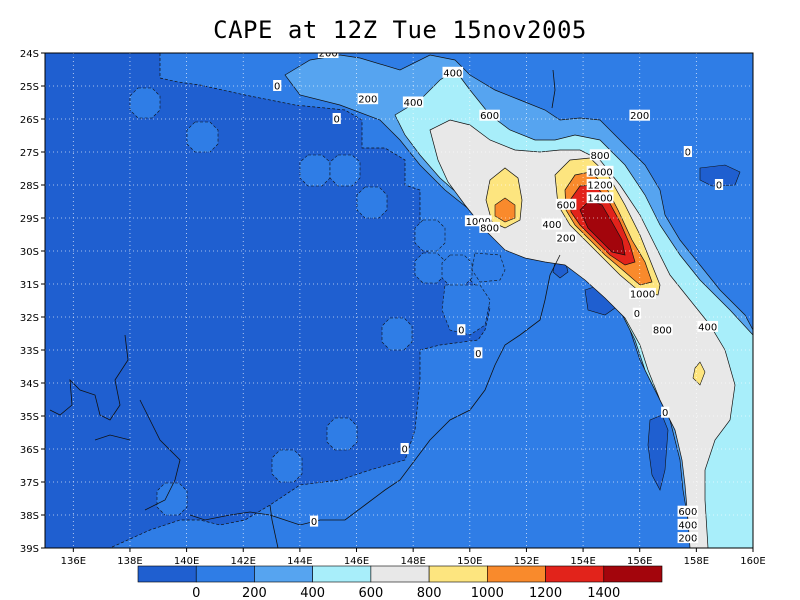 Image resolution: width=800 pixels, height=600 pixels. I want to click on y-tick-label: 34S, so click(29, 384).